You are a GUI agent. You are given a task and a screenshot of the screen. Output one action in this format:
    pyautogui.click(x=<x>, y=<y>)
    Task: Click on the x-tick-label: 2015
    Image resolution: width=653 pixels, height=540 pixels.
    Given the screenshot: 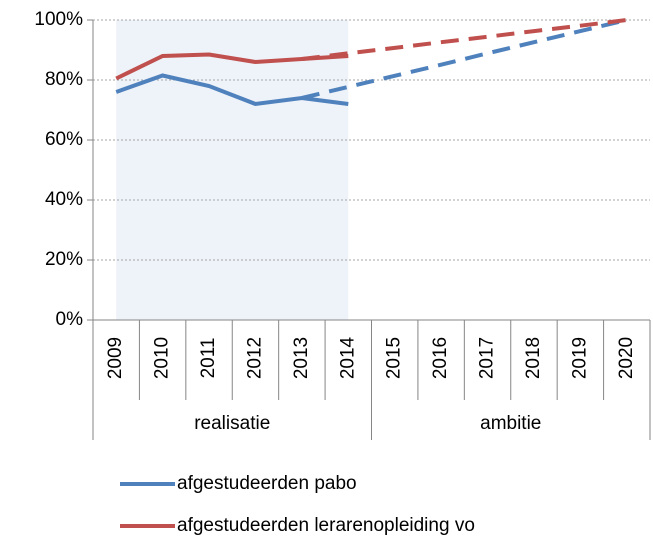 What is the action you would take?
    pyautogui.click(x=394, y=358)
    